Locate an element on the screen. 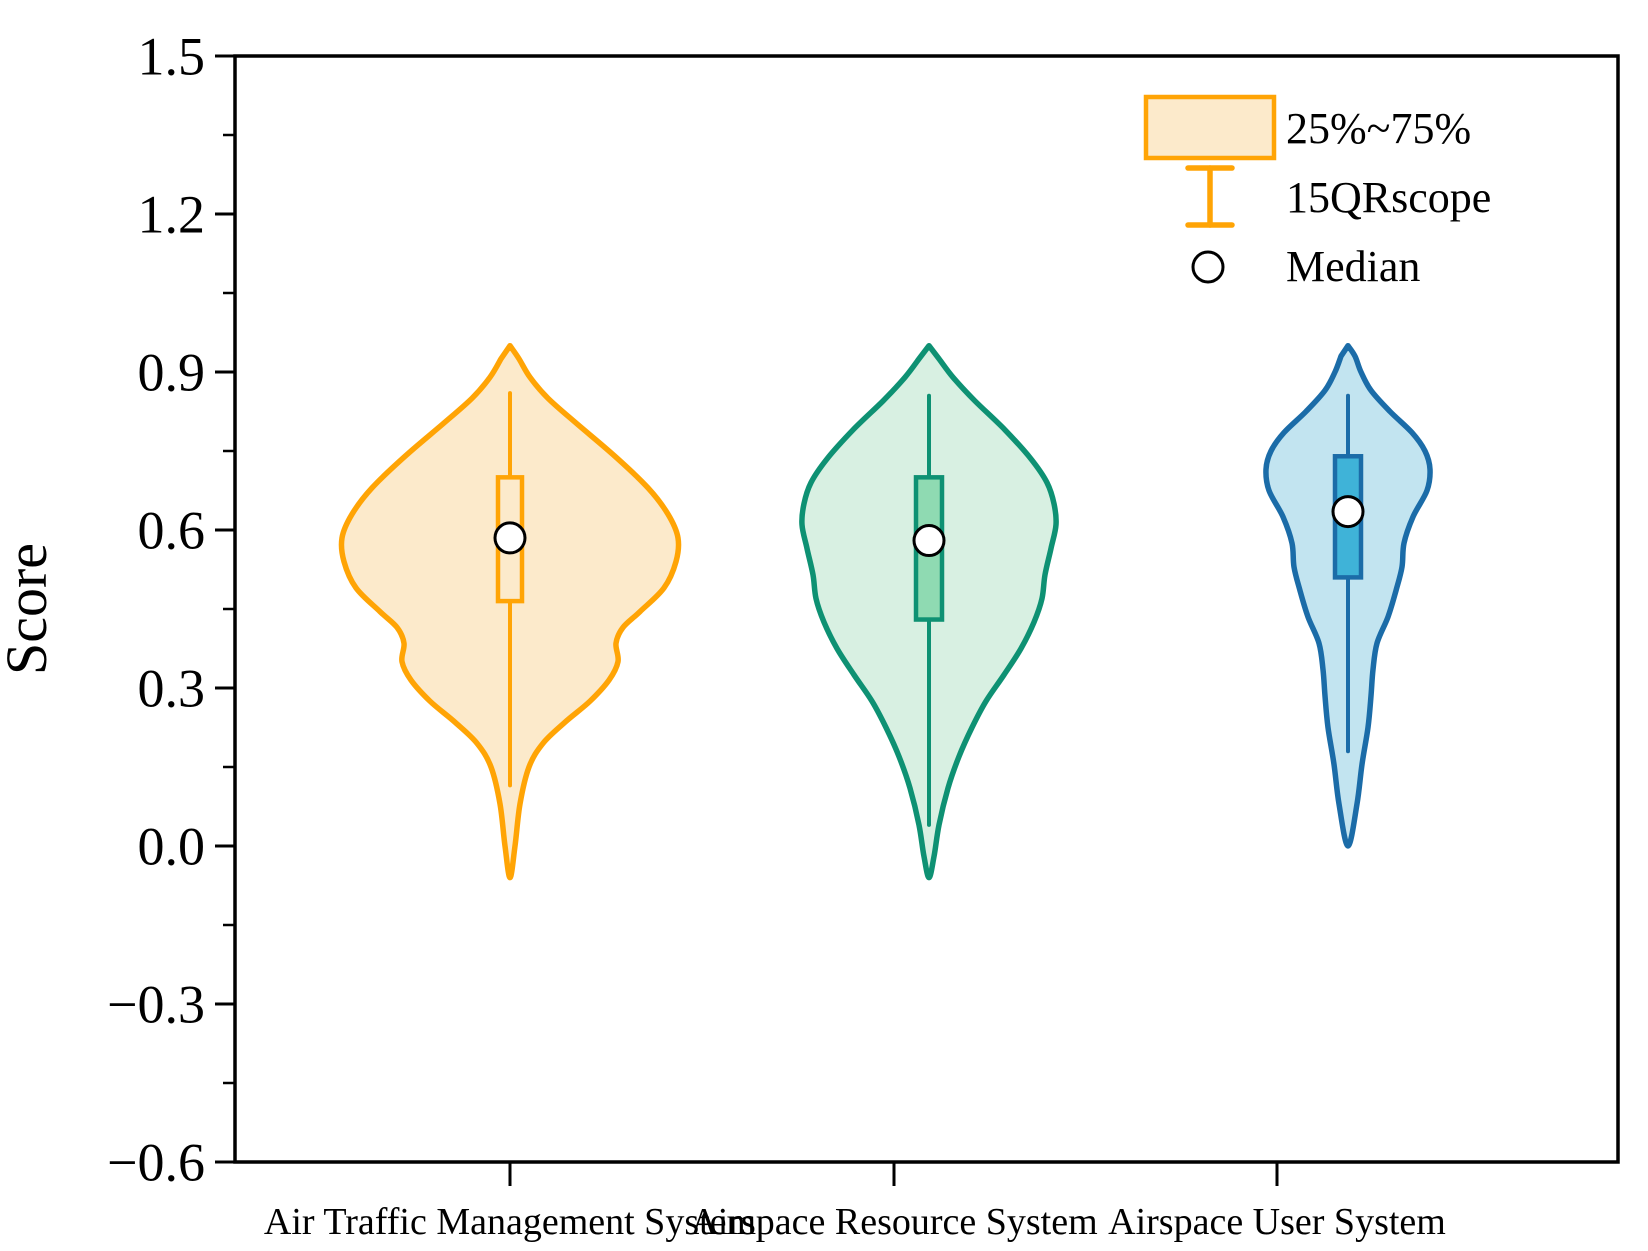  legend-median-circle-icon is located at coordinates (1208, 267).